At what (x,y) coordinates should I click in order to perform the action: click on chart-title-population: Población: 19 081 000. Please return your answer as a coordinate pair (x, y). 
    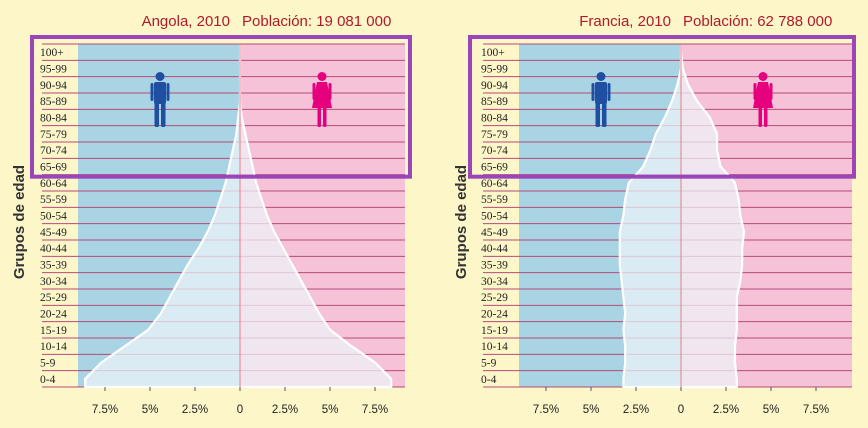
    Looking at the image, I should click on (316, 21).